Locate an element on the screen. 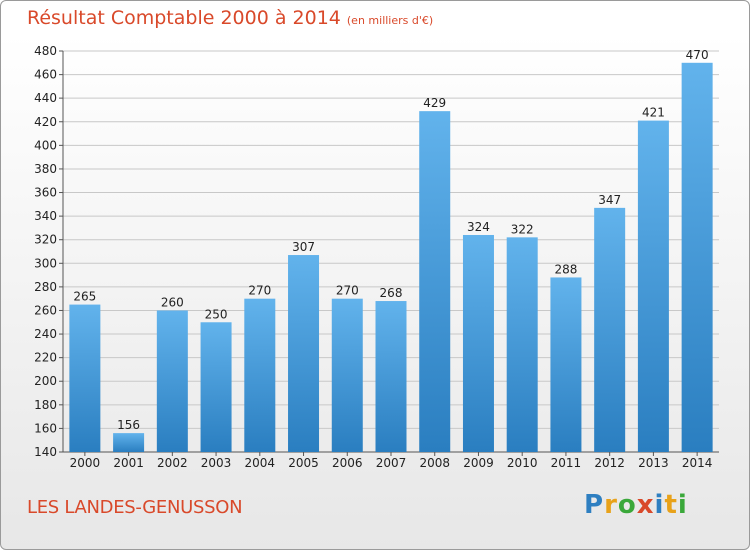 The height and width of the screenshot is (550, 750). y-tick-label: 160 is located at coordinates (45, 428).